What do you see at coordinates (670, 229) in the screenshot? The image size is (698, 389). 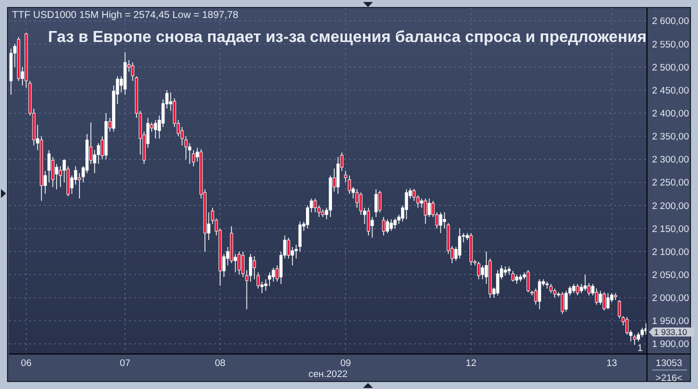 I see `y-tick-label: 2 150,00` at bounding box center [670, 229].